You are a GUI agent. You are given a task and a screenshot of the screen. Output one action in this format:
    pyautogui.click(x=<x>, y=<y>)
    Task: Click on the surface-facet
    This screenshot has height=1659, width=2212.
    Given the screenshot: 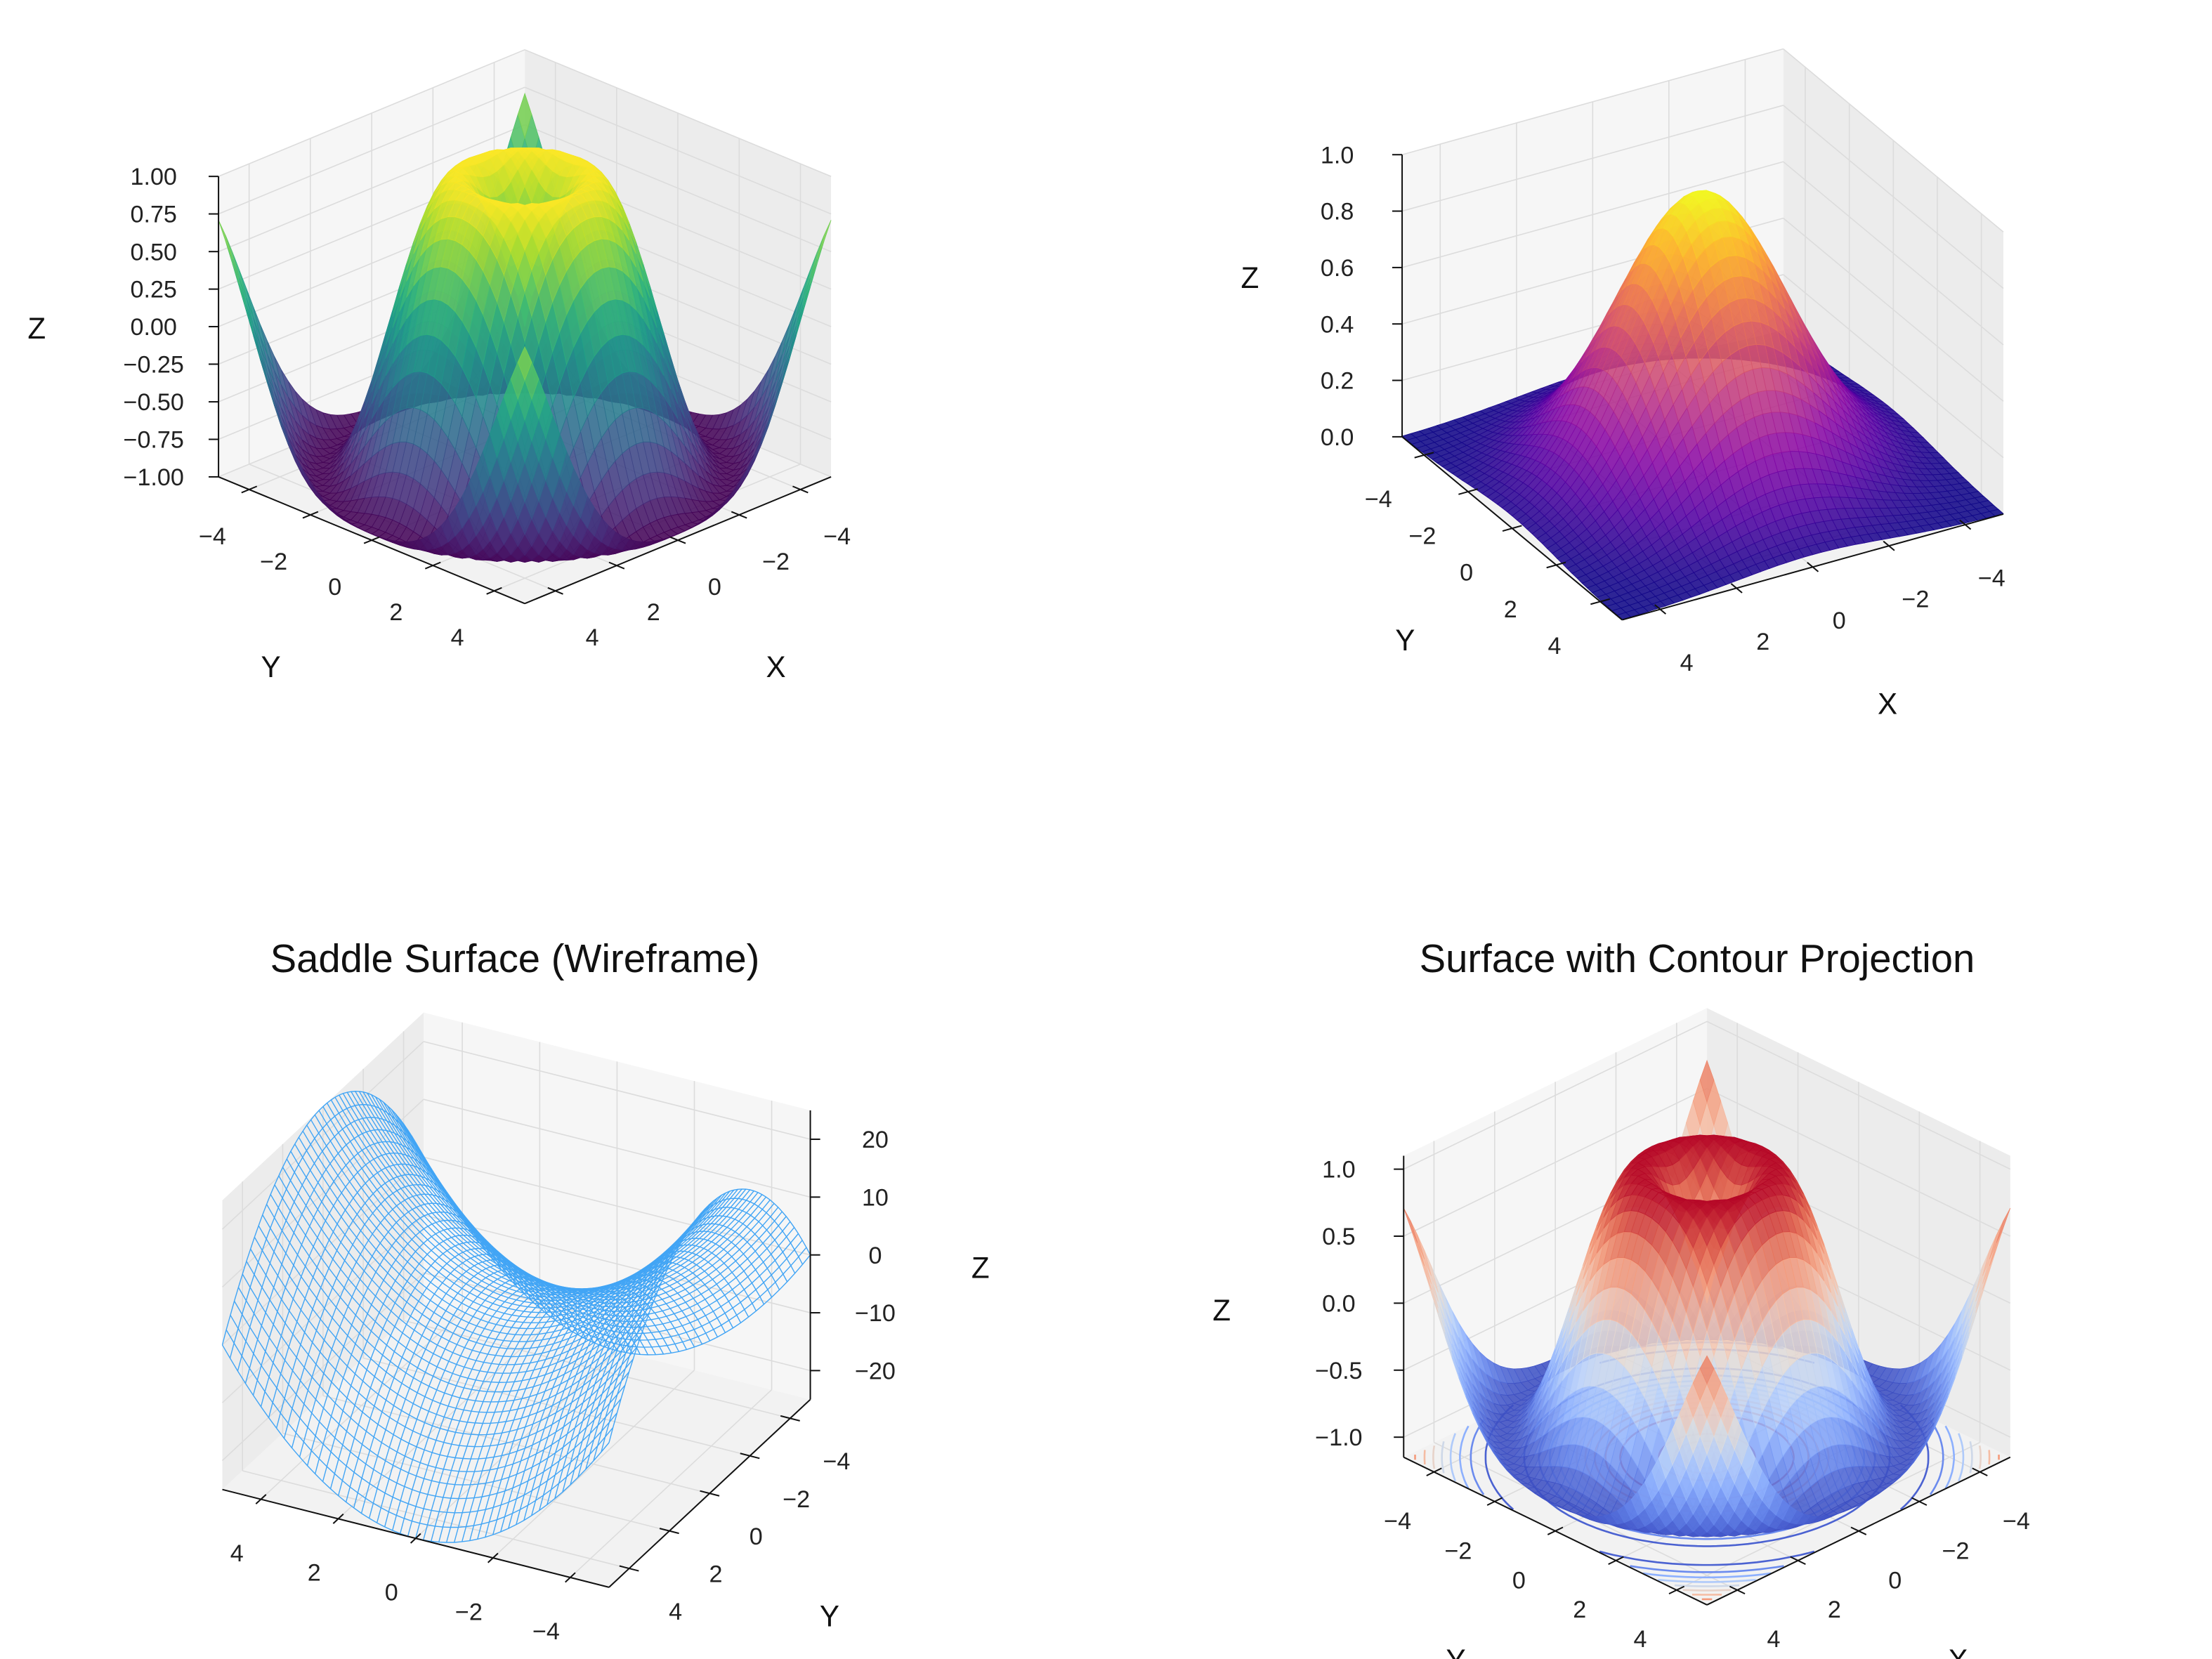 What is the action you would take?
    pyautogui.click(x=524, y=116)
    